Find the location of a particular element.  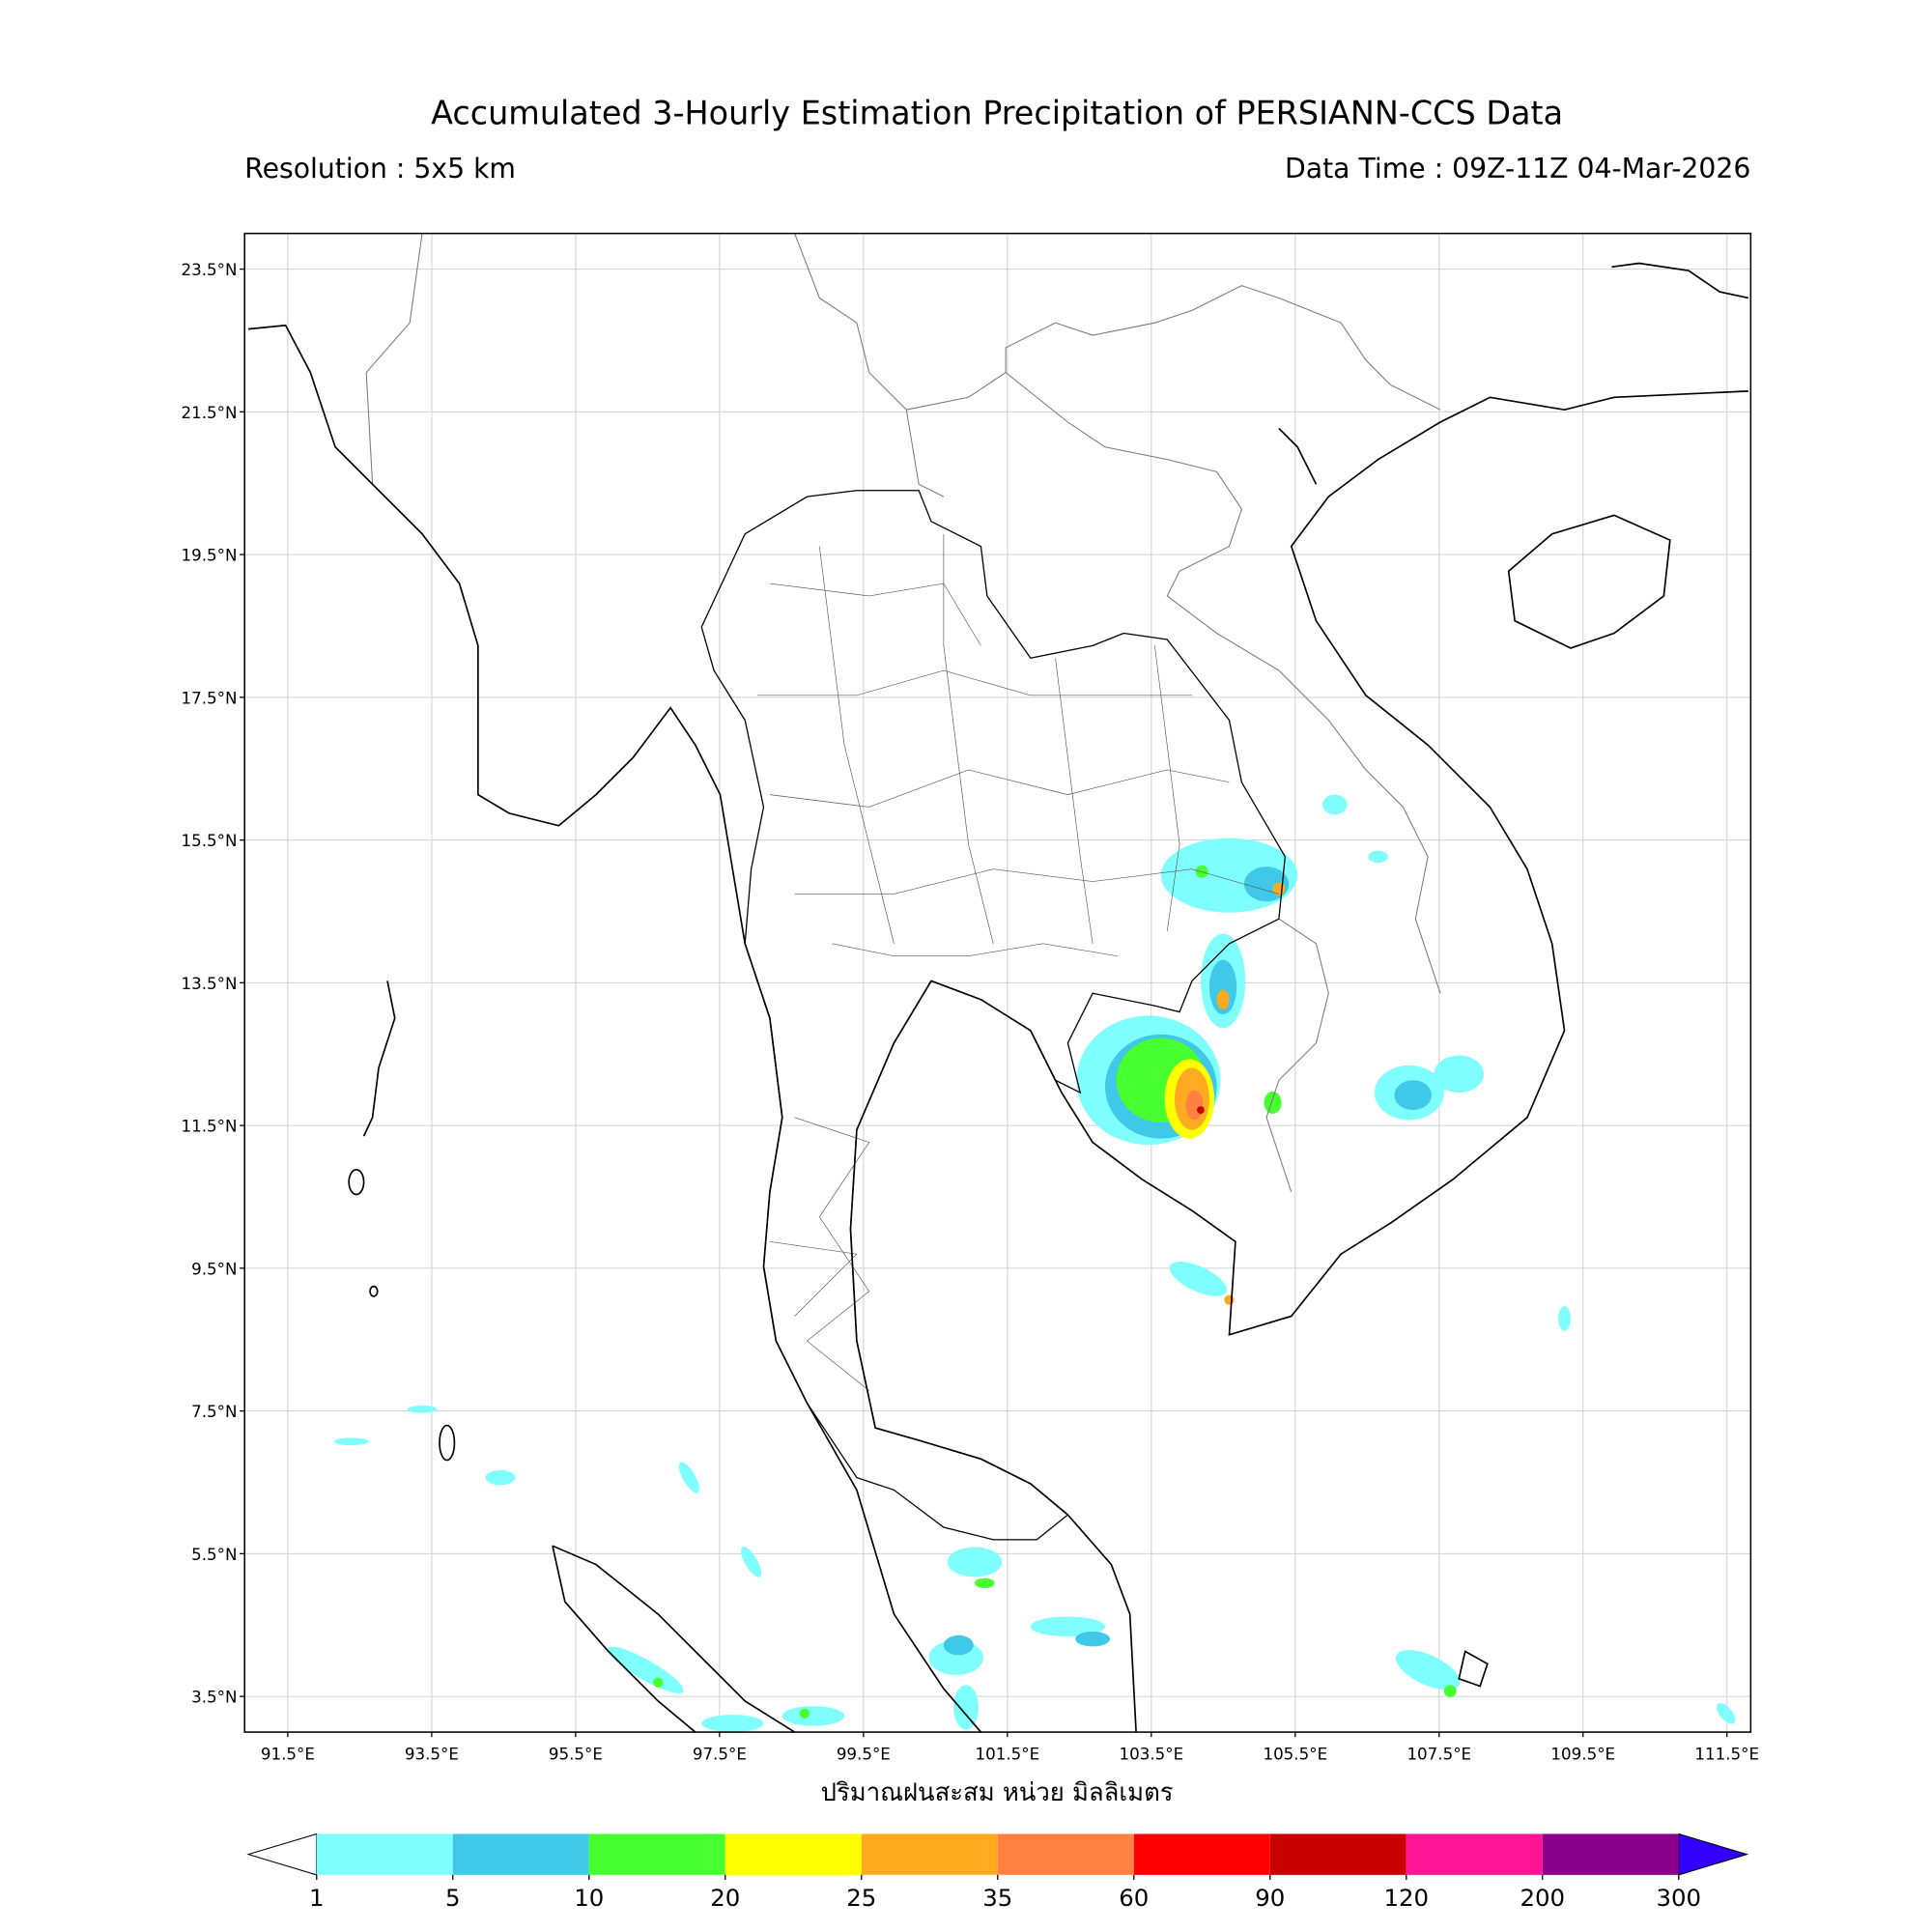

x-tick-label: 109.5°E is located at coordinates (1582, 1753).